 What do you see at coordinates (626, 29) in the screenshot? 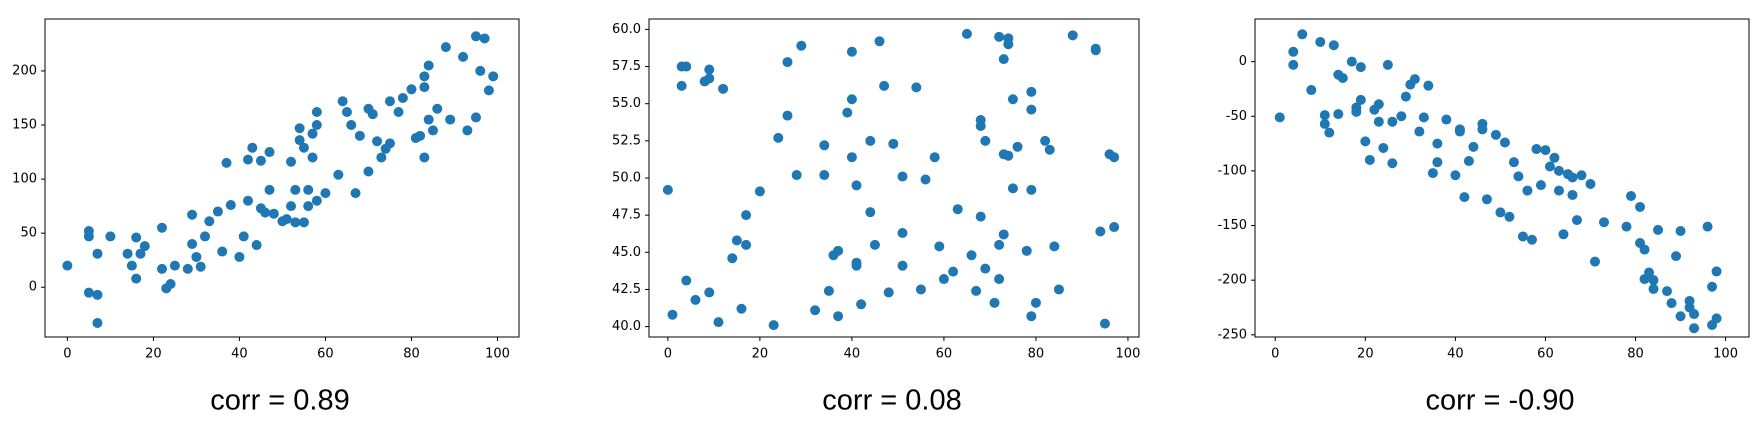
I see `y-tick-label: 60.0` at bounding box center [626, 29].